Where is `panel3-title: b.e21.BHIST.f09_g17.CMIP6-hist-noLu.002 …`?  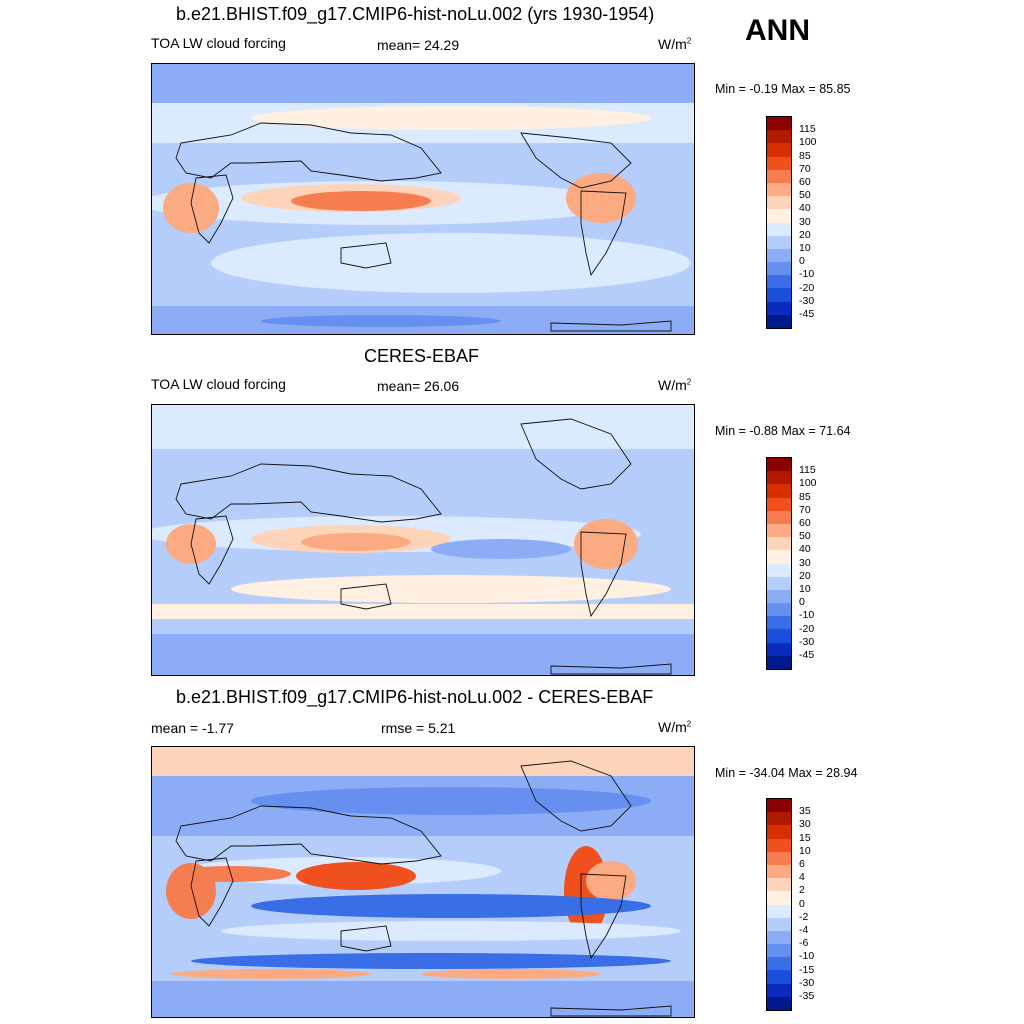
panel3-title: b.e21.BHIST.f09_g17.CMIP6-hist-noLu.002 … is located at coordinates (415, 697).